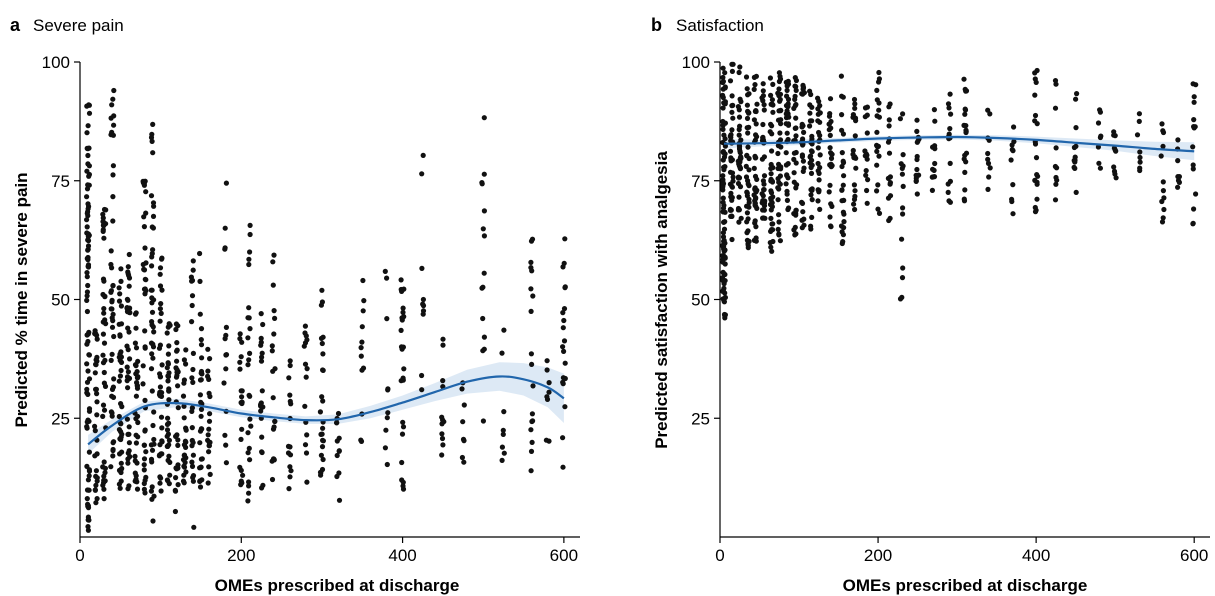 The image size is (1215, 596). What do you see at coordinates (337, 585) in the screenshot?
I see `panel-a-x-axis-title: OMEs prescribed at discharge` at bounding box center [337, 585].